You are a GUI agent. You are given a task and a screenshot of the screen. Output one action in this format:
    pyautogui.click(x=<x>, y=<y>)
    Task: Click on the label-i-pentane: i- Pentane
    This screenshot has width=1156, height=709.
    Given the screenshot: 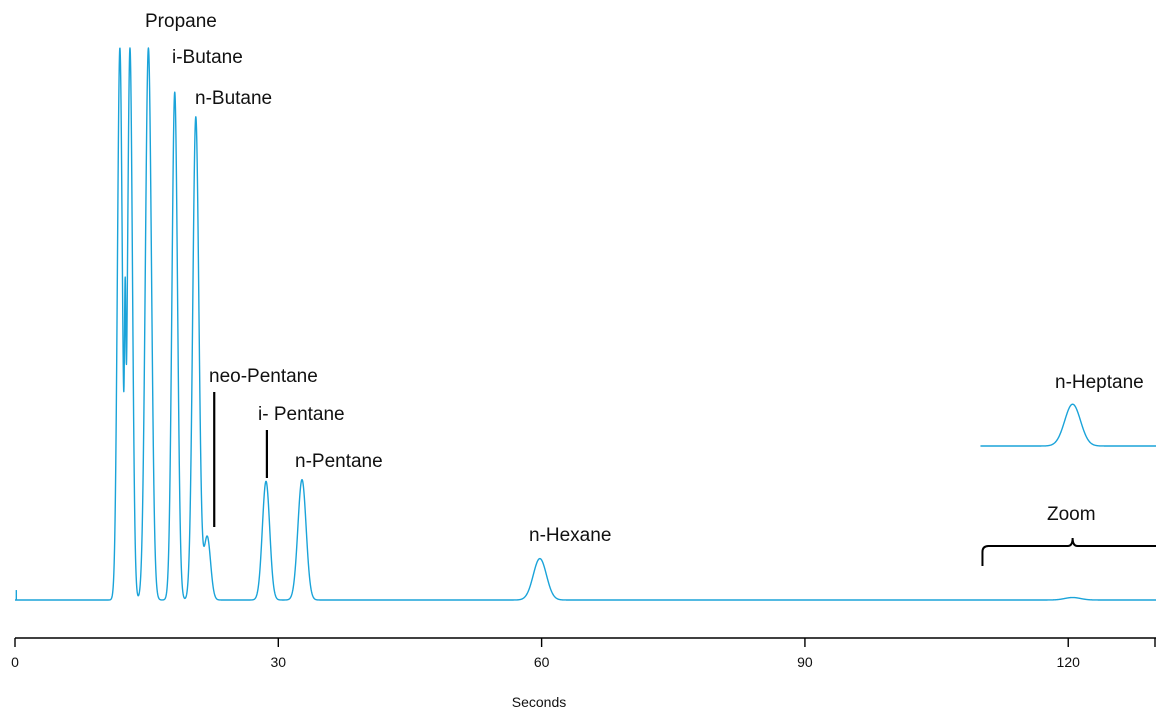 What is the action you would take?
    pyautogui.click(x=301, y=414)
    